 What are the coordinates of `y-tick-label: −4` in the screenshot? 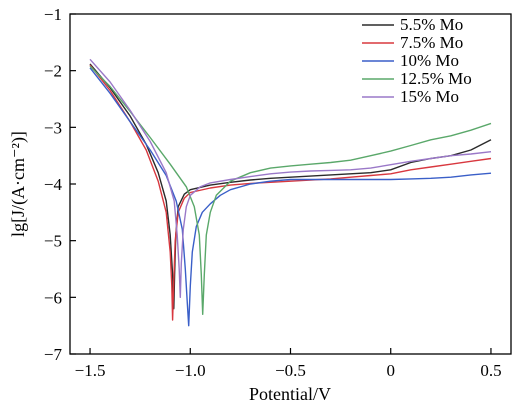 It's located at (53, 184).